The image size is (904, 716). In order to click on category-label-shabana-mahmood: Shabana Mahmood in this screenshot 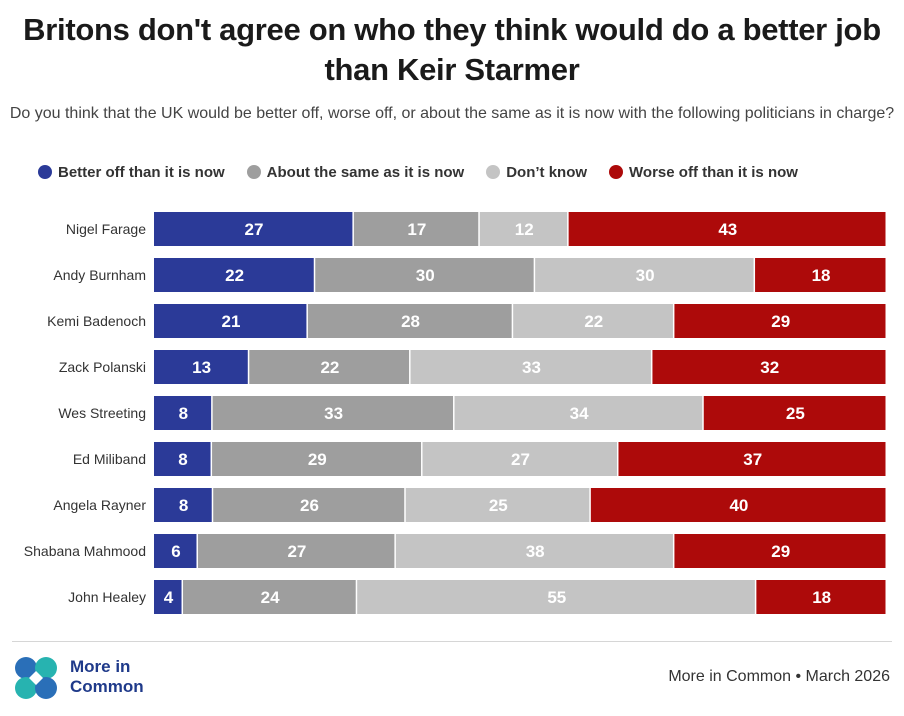, I will do `click(85, 551)`.